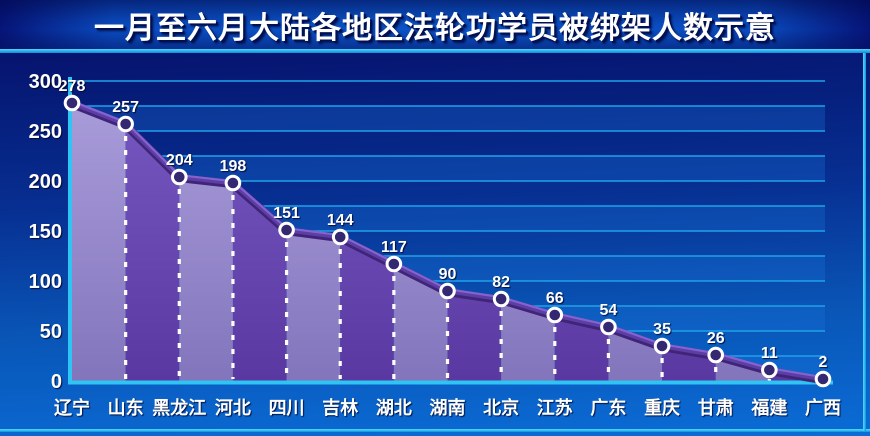 The height and width of the screenshot is (436, 870). Describe the element at coordinates (716, 407) in the screenshot. I see `category-label-甘肃: 甘肃` at that location.